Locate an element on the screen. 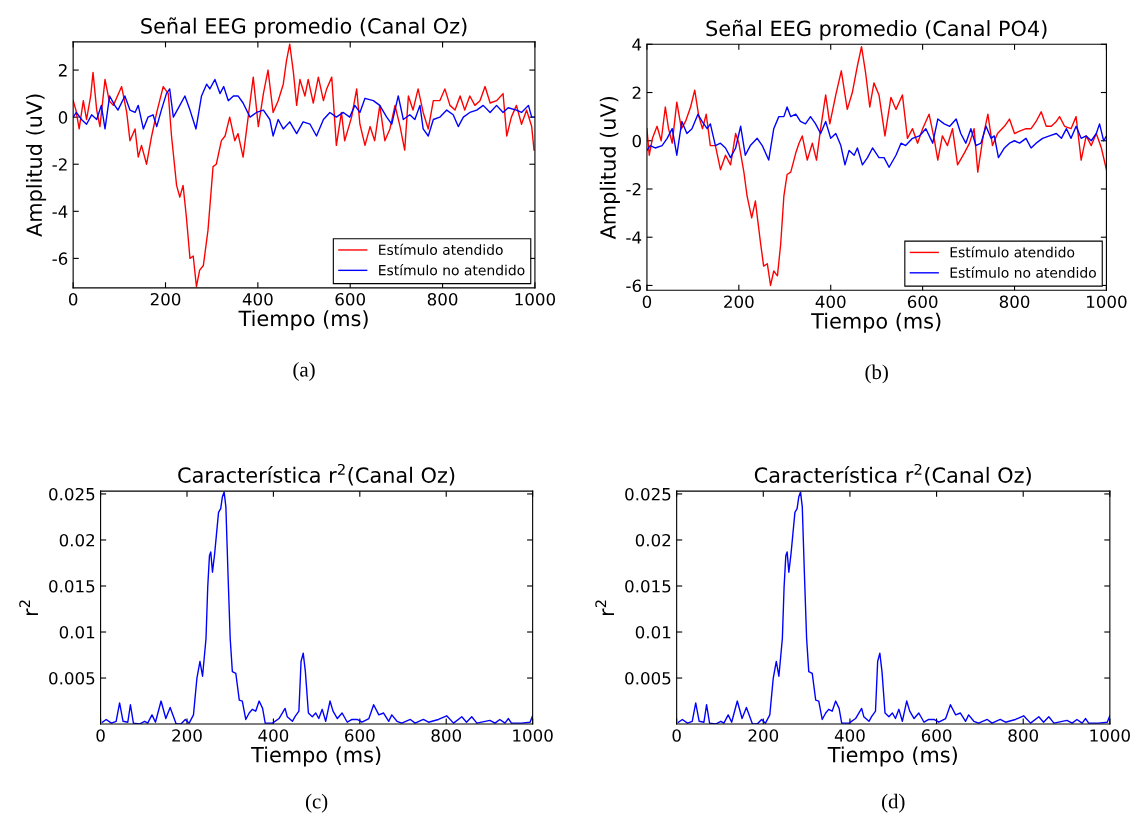 This screenshot has width=1143, height=820. text: (c) is located at coordinates (316, 803).